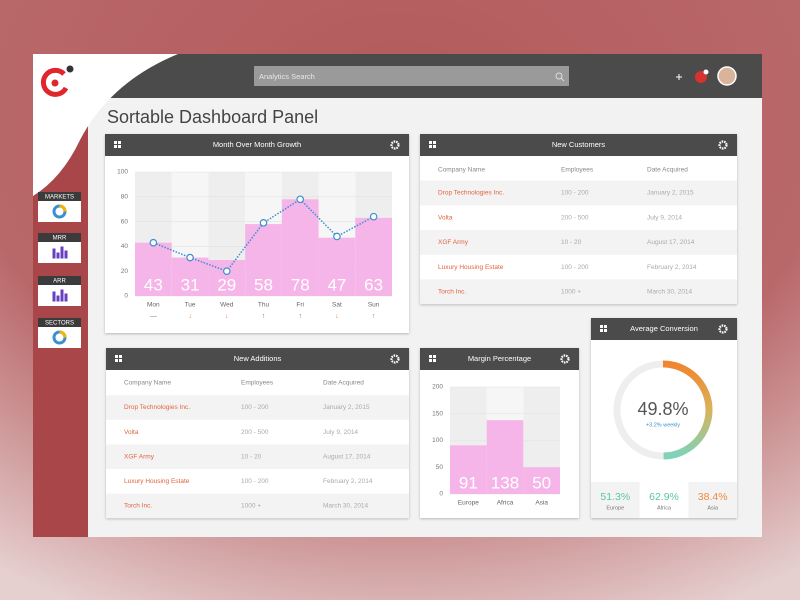 This screenshot has width=800, height=600. Describe the element at coordinates (257, 383) in the screenshot. I see `column-header: Employees` at that location.